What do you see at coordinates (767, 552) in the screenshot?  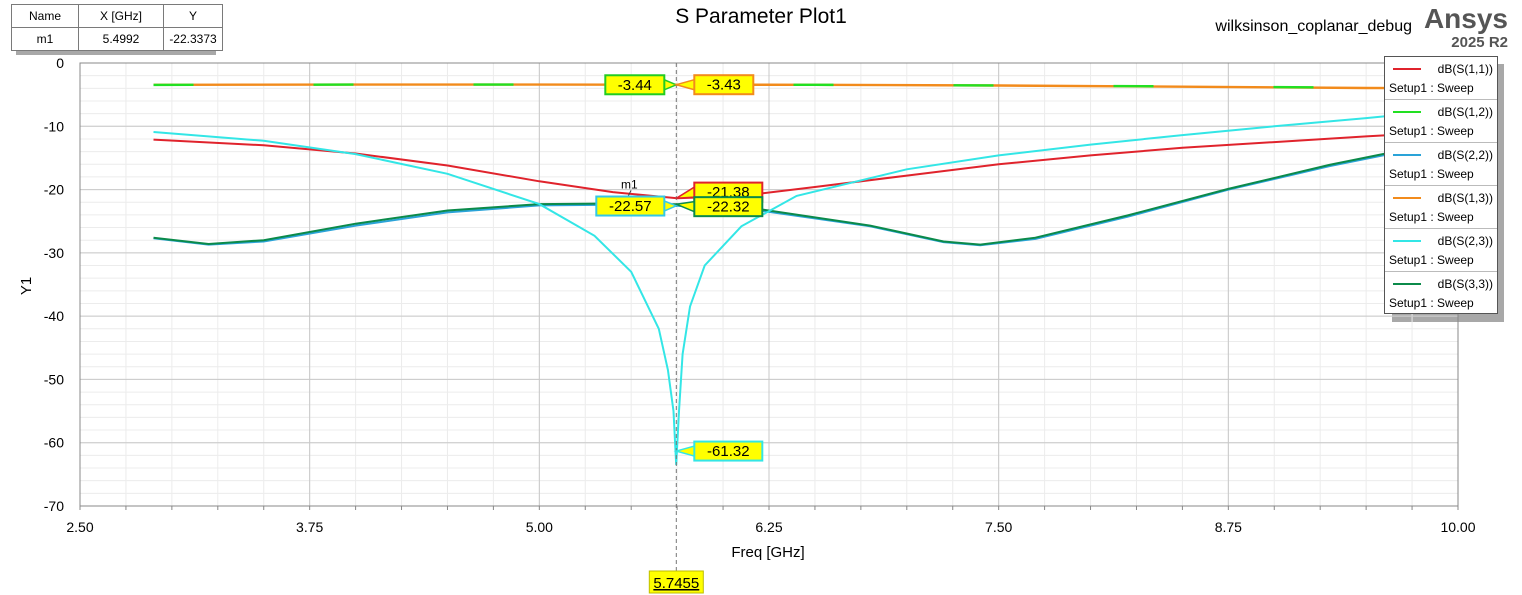 I see `x-axis-label: Freq [GHz]` at bounding box center [767, 552].